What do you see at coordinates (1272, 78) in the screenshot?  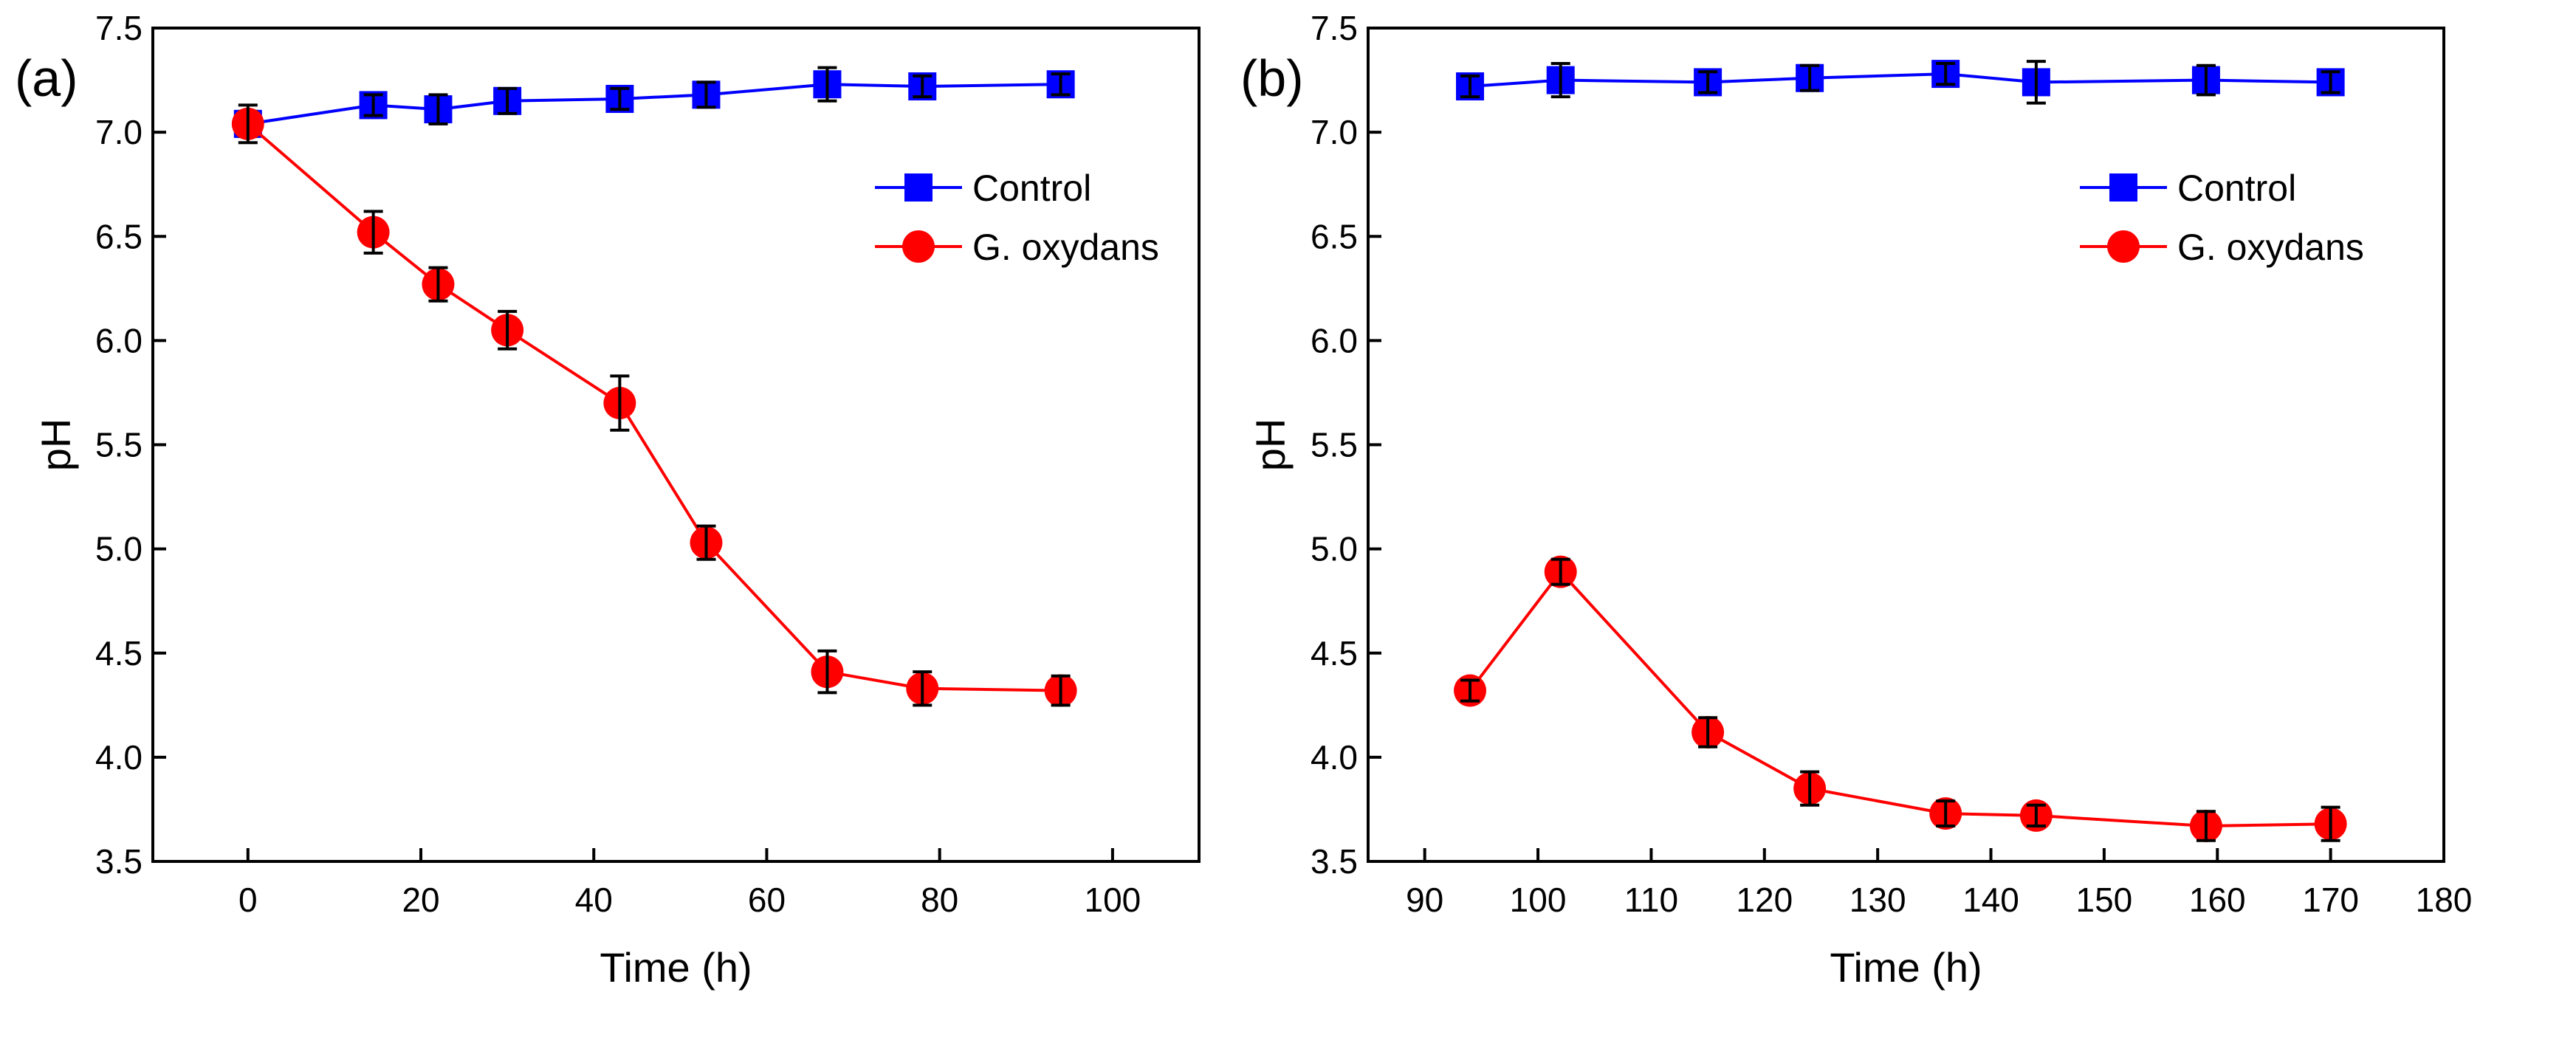 I see `panel-label: (b)` at bounding box center [1272, 78].